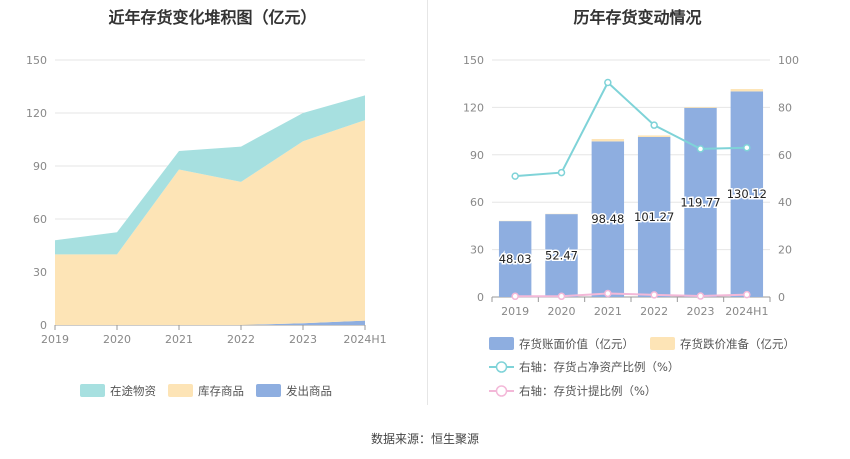  What do you see at coordinates (40, 219) in the screenshot?
I see `left-y-tick-label: 60` at bounding box center [40, 219].